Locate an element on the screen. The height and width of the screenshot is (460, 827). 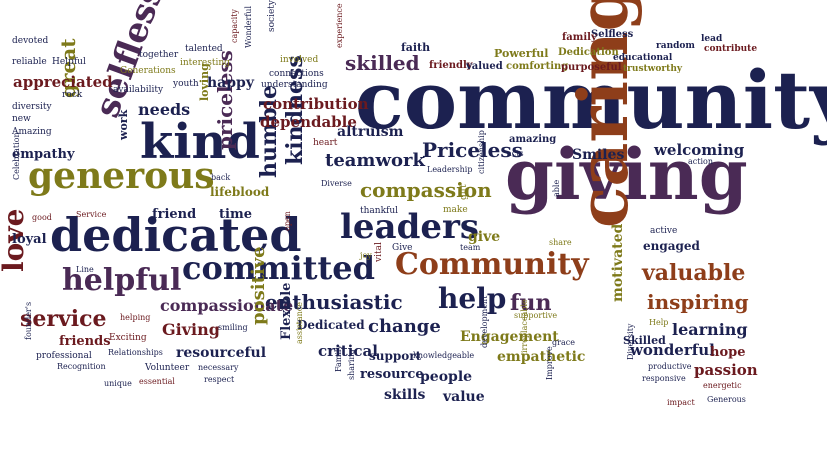
word-hope-62: hope is located at coordinates (728, 352).